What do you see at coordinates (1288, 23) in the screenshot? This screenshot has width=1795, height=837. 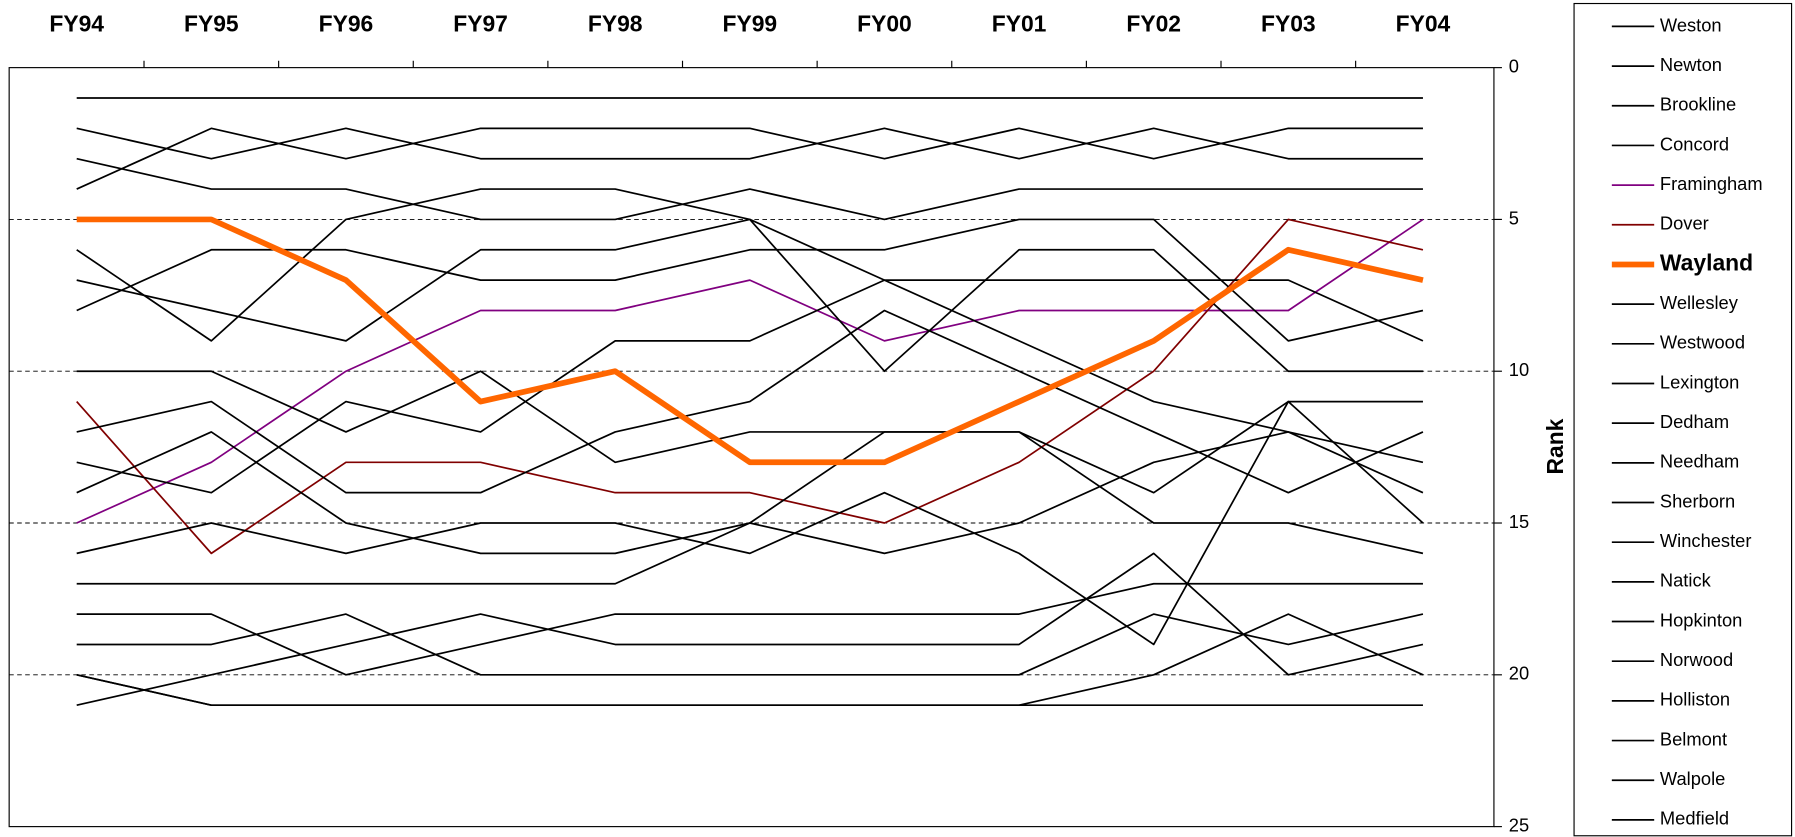 I see `x-tick-label: FY03` at bounding box center [1288, 23].